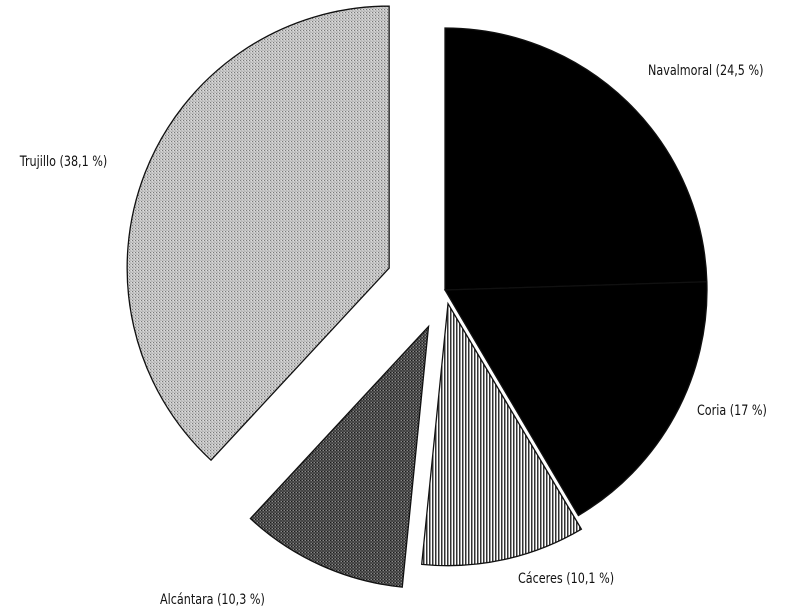 The height and width of the screenshot is (610, 806). What do you see at coordinates (339, 456) in the screenshot?
I see `pie-slice-alcantara` at bounding box center [339, 456].